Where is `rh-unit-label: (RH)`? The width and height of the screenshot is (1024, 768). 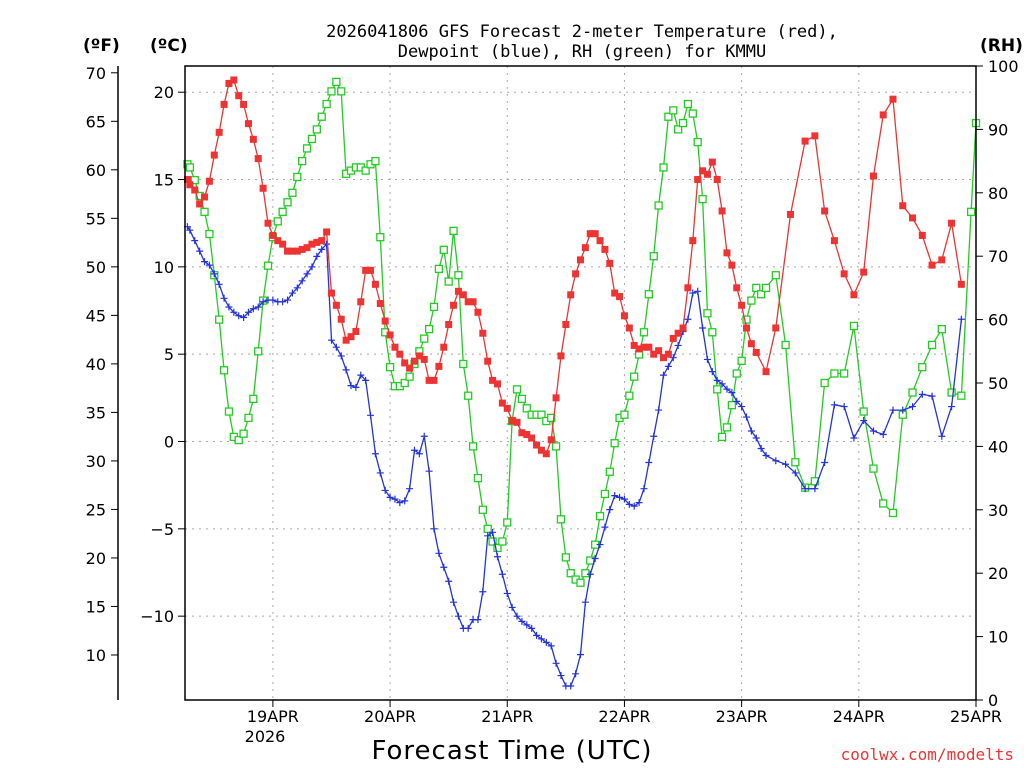 rh-unit-label: (RH) is located at coordinates (1001, 46).